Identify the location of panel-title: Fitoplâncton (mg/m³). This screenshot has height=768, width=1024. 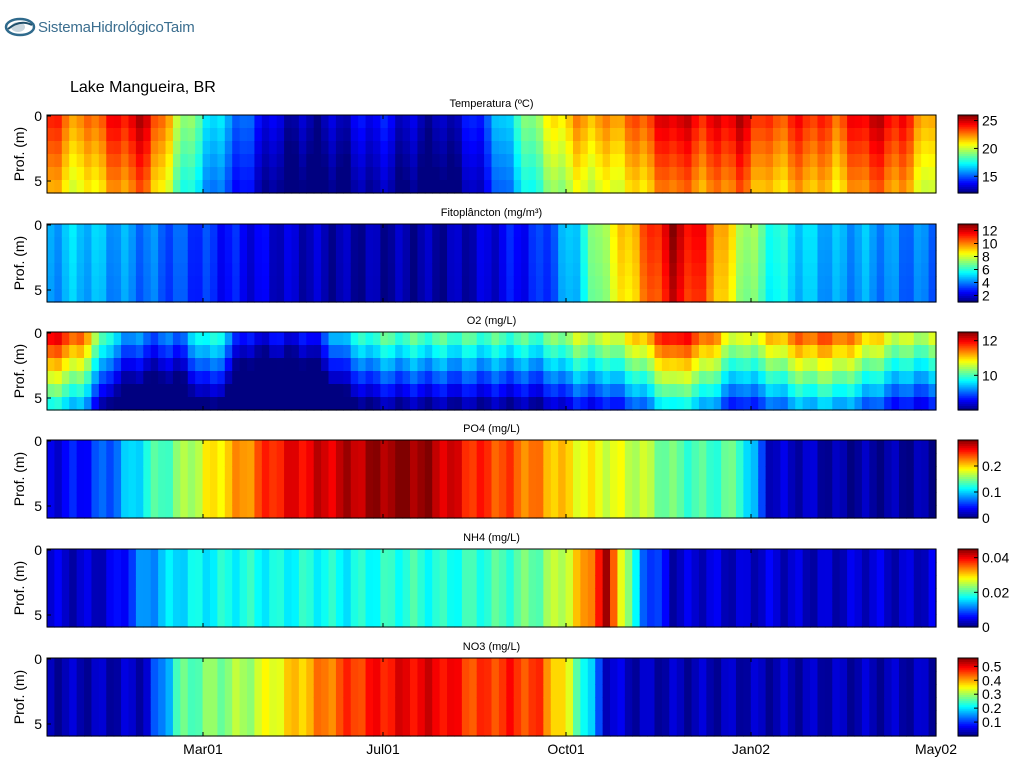
(491, 213).